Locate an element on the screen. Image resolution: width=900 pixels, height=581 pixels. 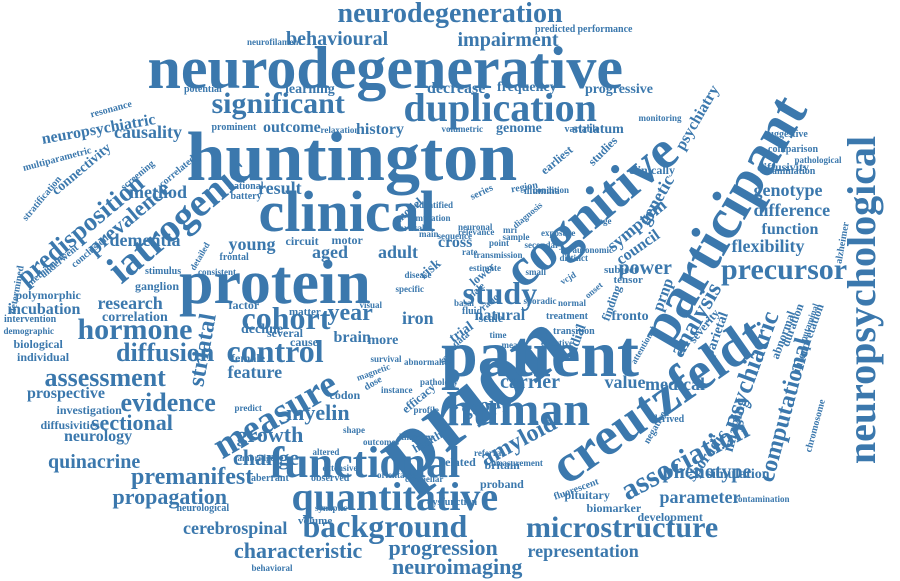
cloud-word: circuit is located at coordinates (302, 241).